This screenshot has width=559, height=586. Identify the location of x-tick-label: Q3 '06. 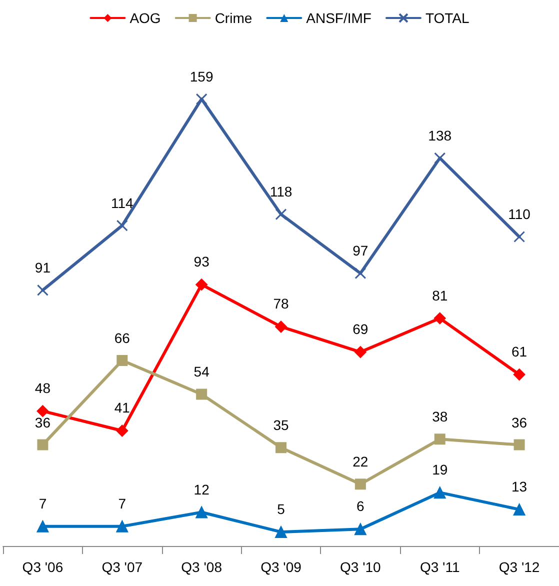
(43, 567).